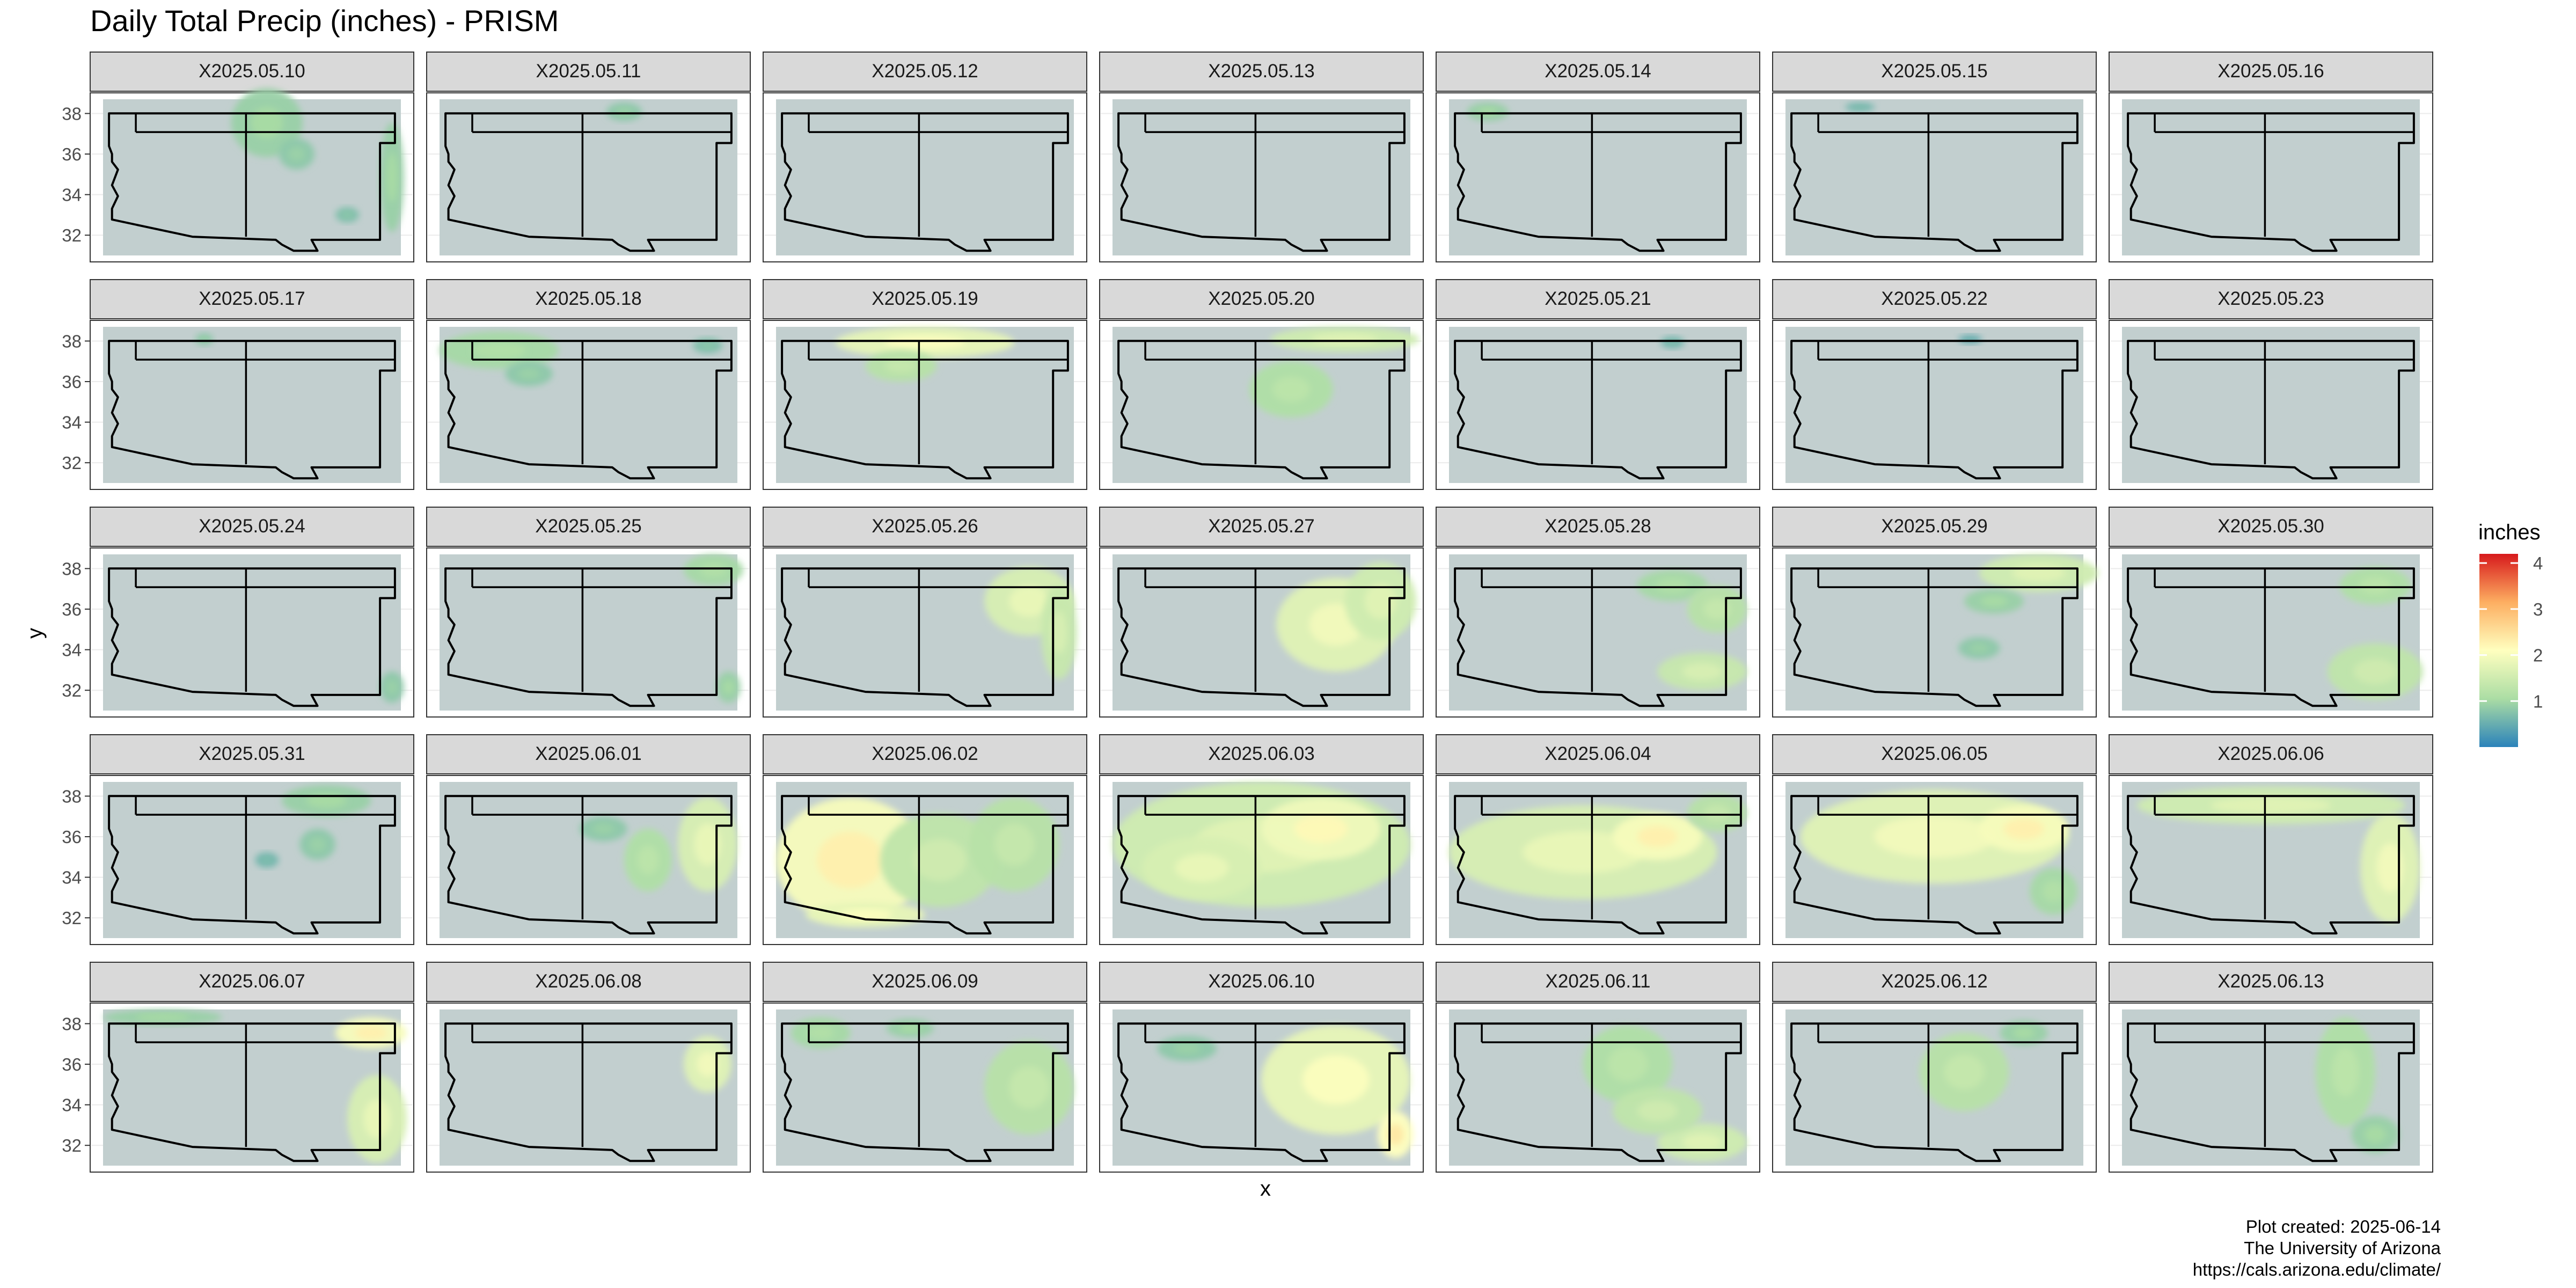 The width and height of the screenshot is (2576, 1288). I want to click on y-axis-label: y, so click(35, 633).